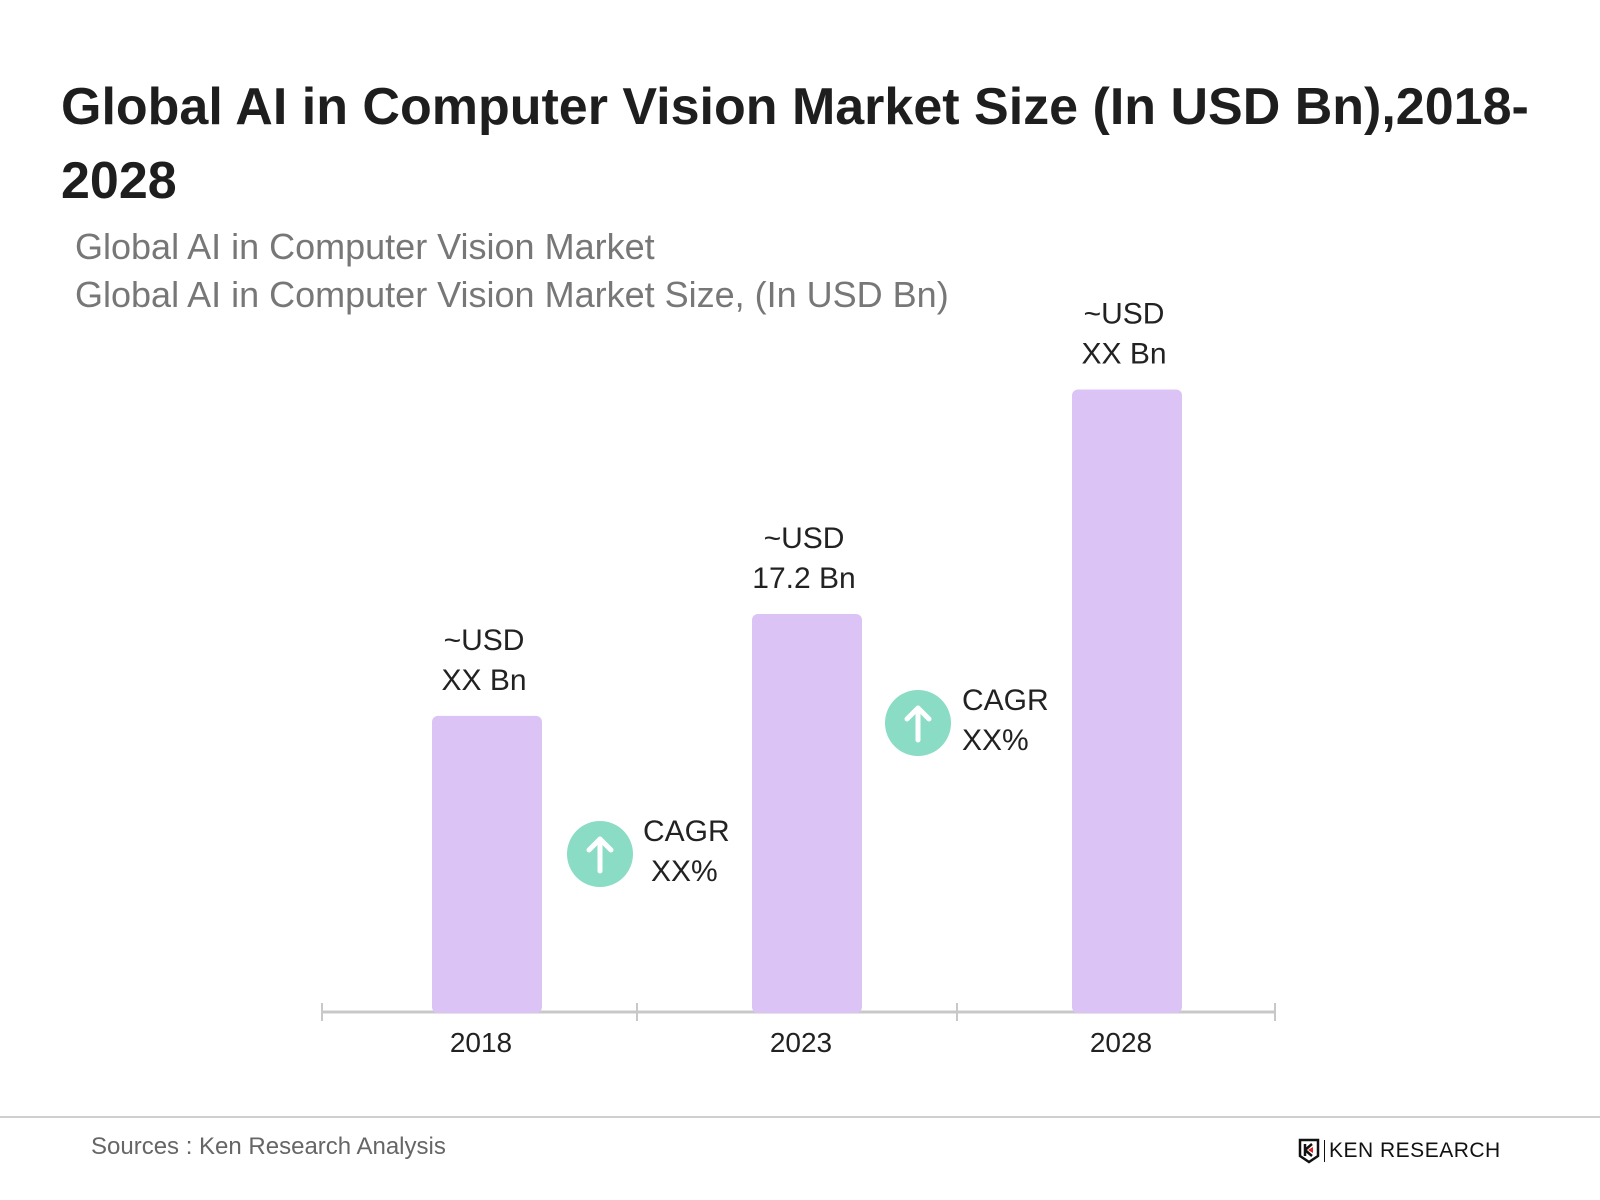 This screenshot has height=1200, width=1600. Describe the element at coordinates (268, 1146) in the screenshot. I see `source-note: Sources : Ken Research Analysis` at that location.